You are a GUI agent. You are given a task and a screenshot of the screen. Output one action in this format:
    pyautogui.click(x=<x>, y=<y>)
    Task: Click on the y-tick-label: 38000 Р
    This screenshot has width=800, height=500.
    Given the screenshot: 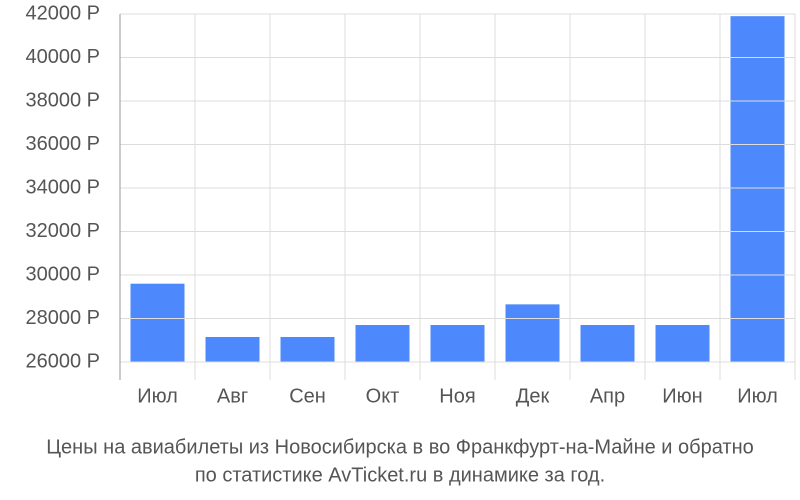 What is the action you would take?
    pyautogui.click(x=62, y=100)
    